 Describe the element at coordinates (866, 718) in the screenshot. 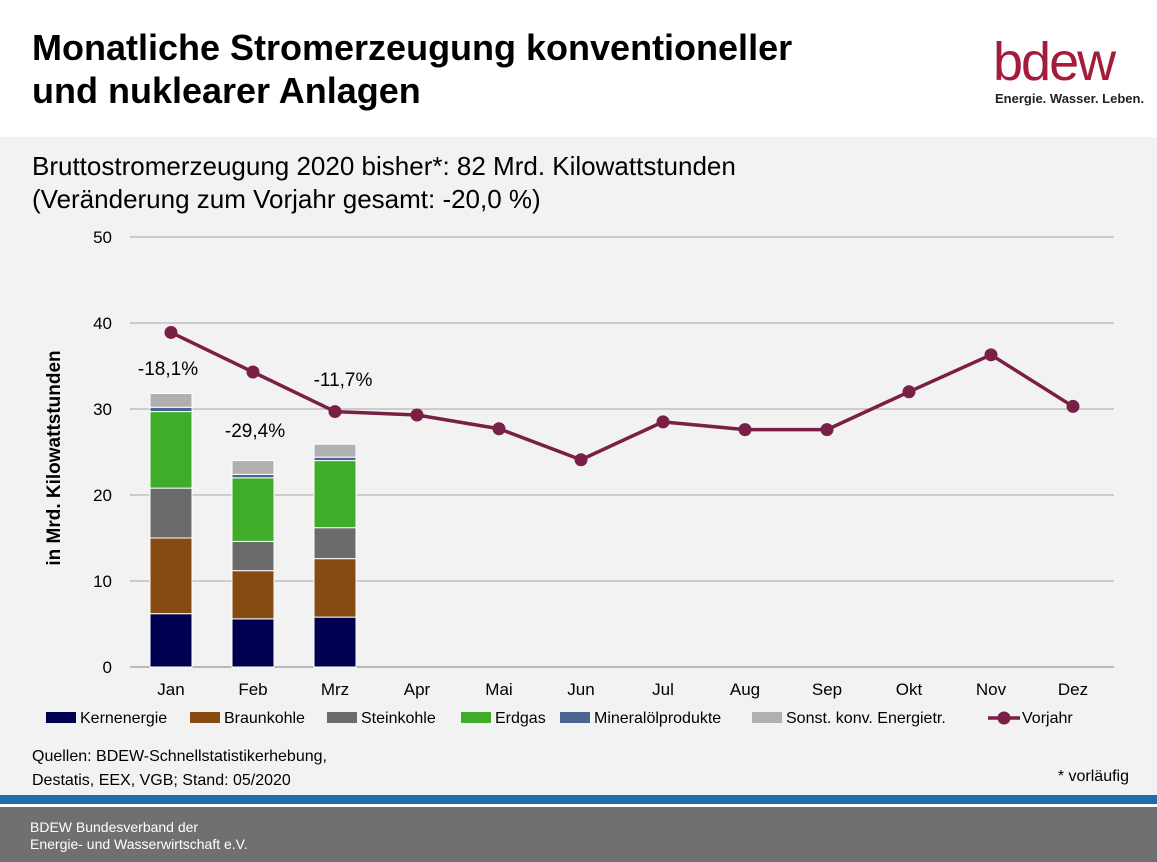

I see `legend-label: Sonst. konv. Energietr.` at that location.